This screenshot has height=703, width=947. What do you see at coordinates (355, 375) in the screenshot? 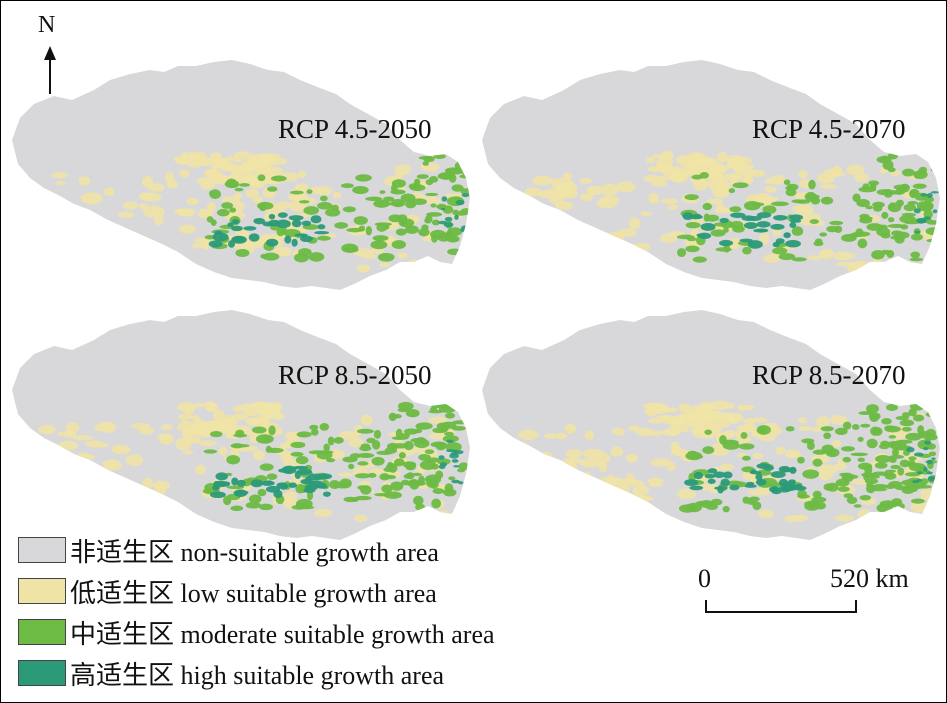
I see `panel-title-rcp85-2050: RCP 8.5-2050` at bounding box center [355, 375].